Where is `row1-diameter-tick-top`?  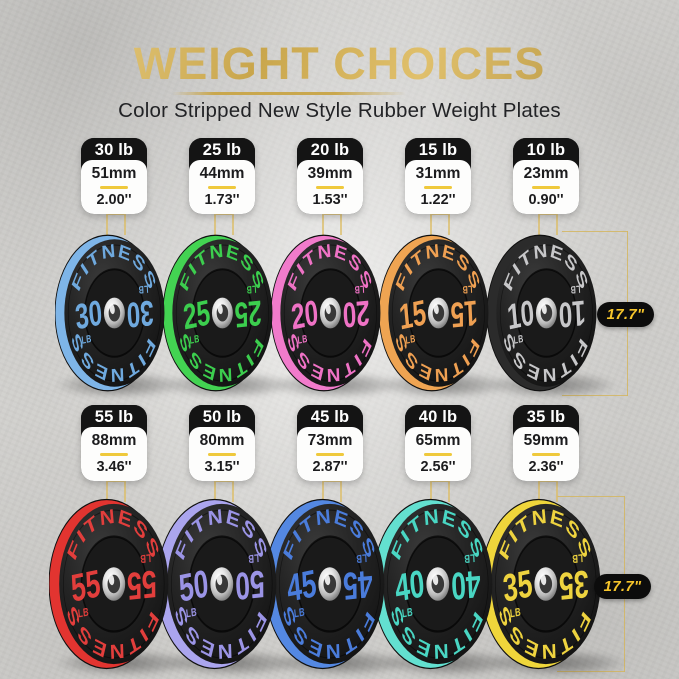 row1-diameter-tick-top is located at coordinates (595, 231).